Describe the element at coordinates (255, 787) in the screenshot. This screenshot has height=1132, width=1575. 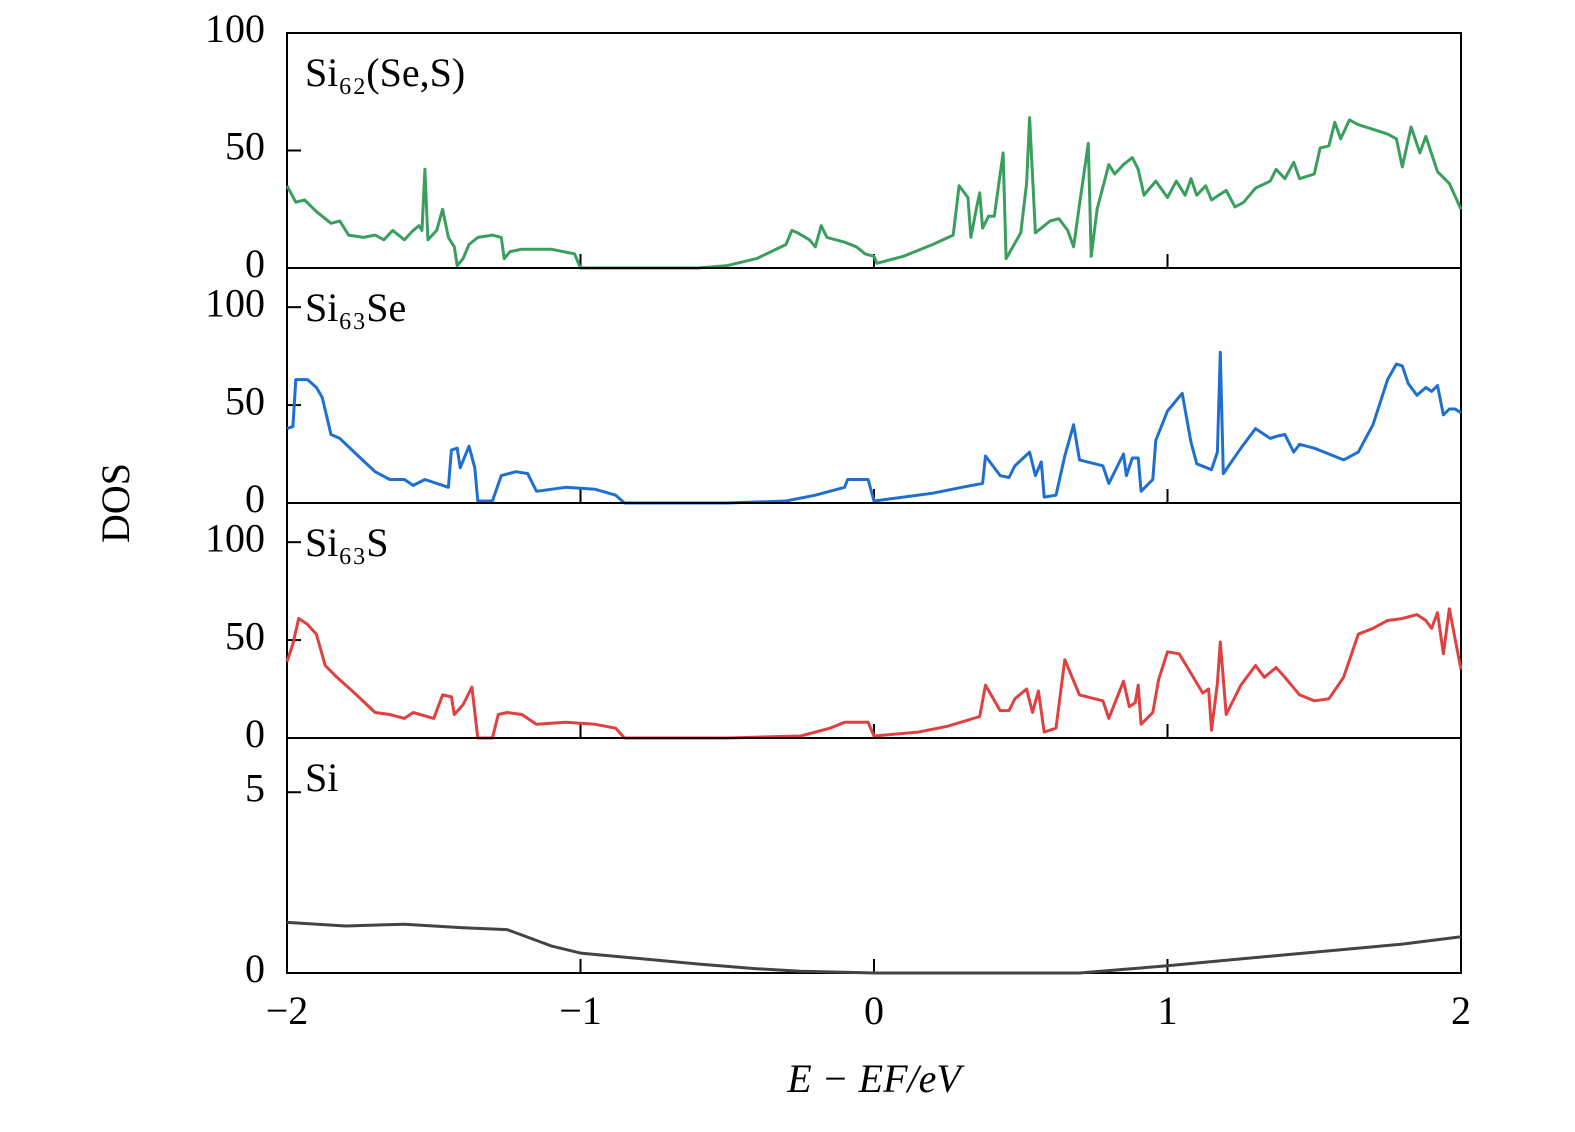
I see `y-tick-label: 5` at that location.